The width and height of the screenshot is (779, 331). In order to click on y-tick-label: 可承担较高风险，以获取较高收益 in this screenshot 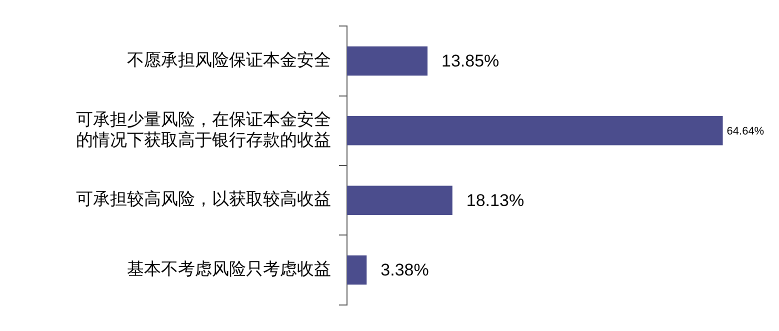, I will do `click(203, 200)`.